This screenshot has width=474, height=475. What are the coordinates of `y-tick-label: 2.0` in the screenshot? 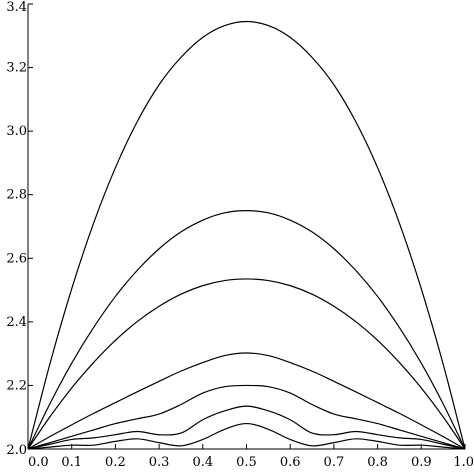 It's located at (16, 450).